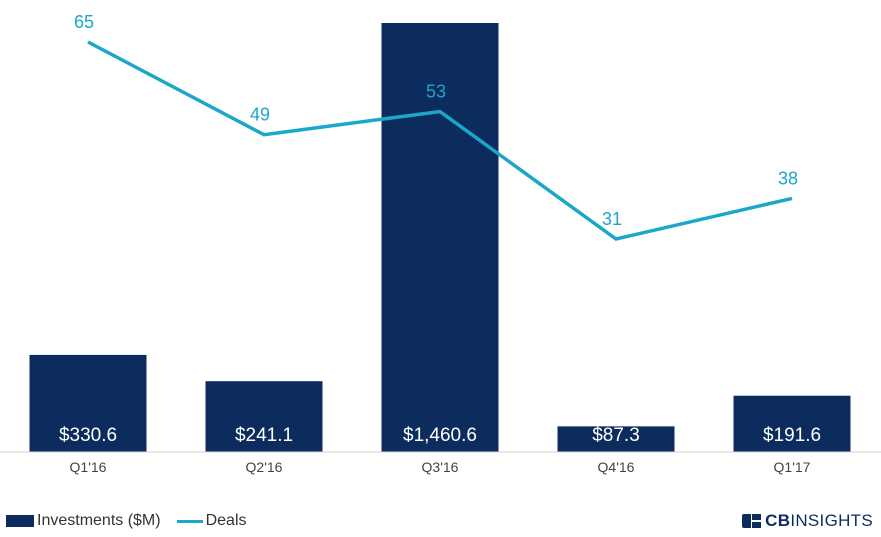 Image resolution: width=881 pixels, height=537 pixels. What do you see at coordinates (788, 178) in the screenshot?
I see `deals-point-label-4: 38` at bounding box center [788, 178].